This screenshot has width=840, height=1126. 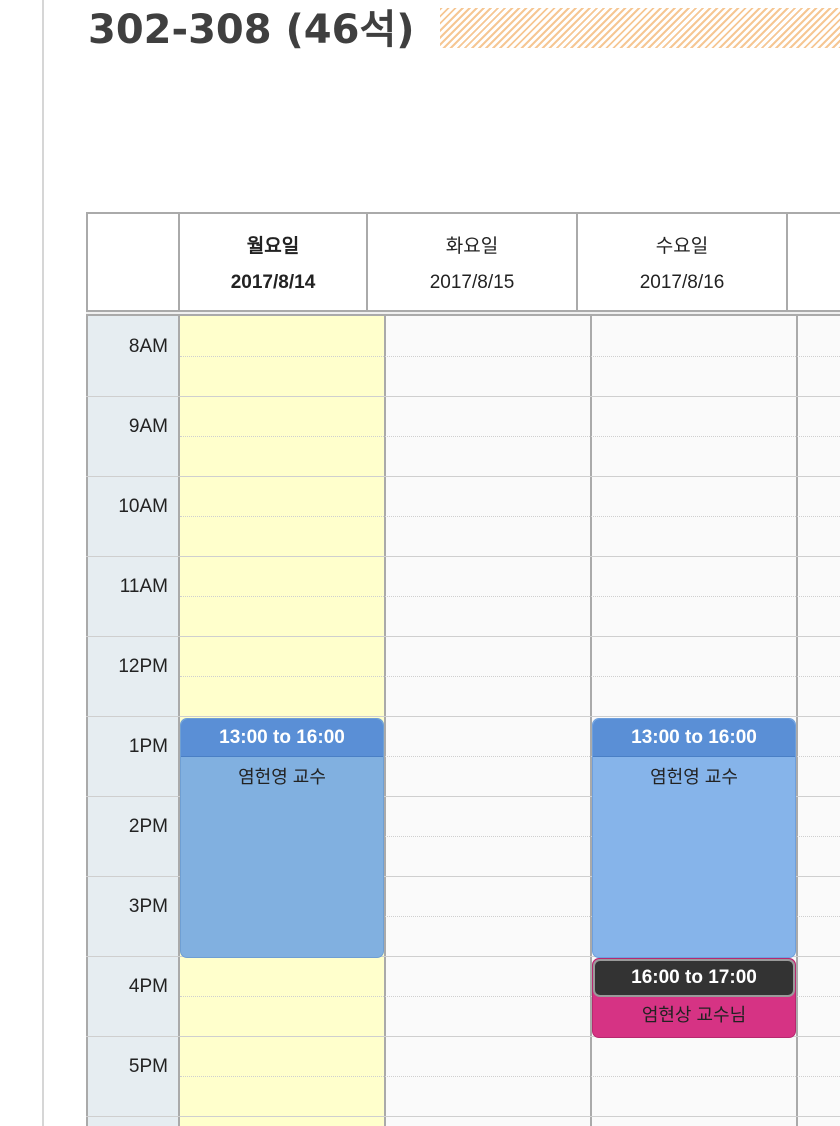 What do you see at coordinates (814, 263) in the screenshot?
I see `day-header-thursday-partial` at bounding box center [814, 263].